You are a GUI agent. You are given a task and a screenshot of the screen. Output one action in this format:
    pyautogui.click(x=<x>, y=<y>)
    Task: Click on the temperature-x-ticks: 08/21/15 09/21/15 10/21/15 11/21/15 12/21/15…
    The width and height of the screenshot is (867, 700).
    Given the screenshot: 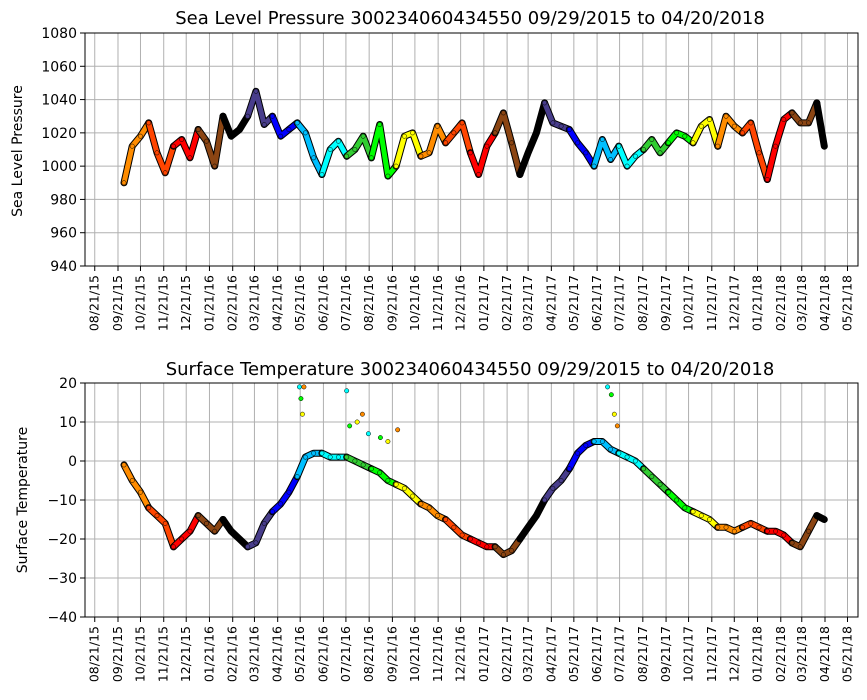 What is the action you would take?
    pyautogui.click(x=471, y=649)
    